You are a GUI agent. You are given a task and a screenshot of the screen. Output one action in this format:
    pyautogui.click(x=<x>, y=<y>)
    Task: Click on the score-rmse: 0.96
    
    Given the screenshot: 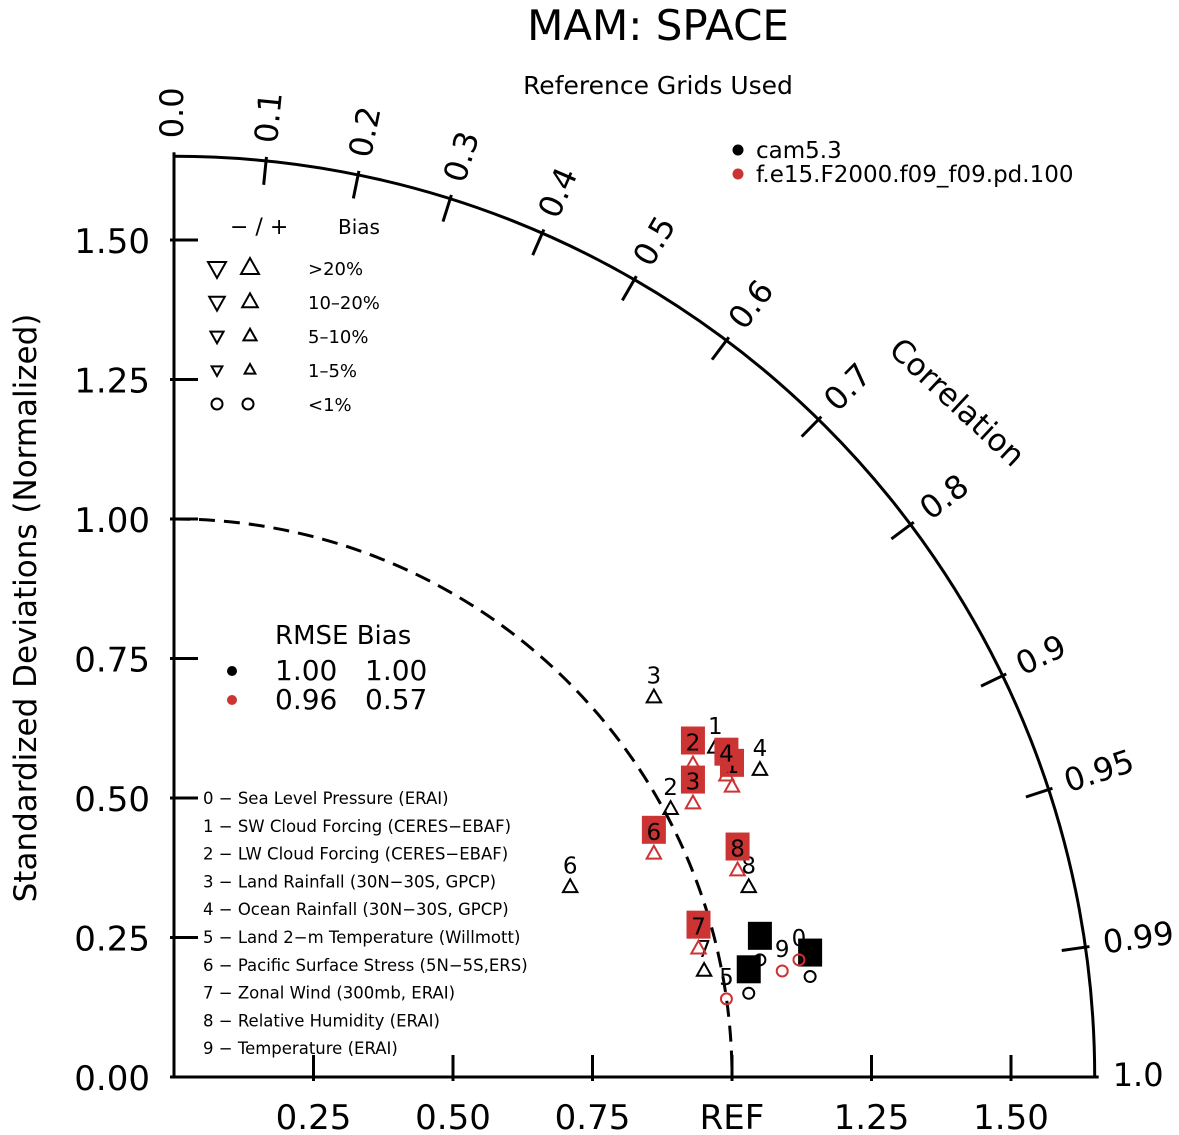 What is the action you would take?
    pyautogui.click(x=306, y=699)
    